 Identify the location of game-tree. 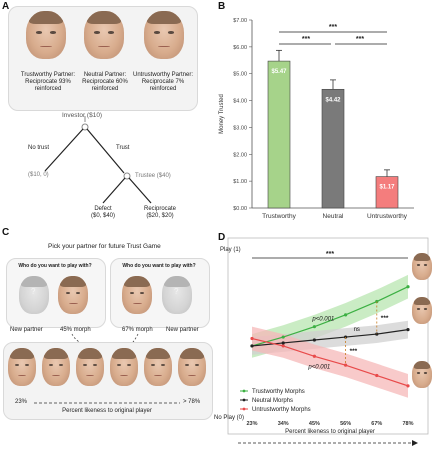
(98, 160).